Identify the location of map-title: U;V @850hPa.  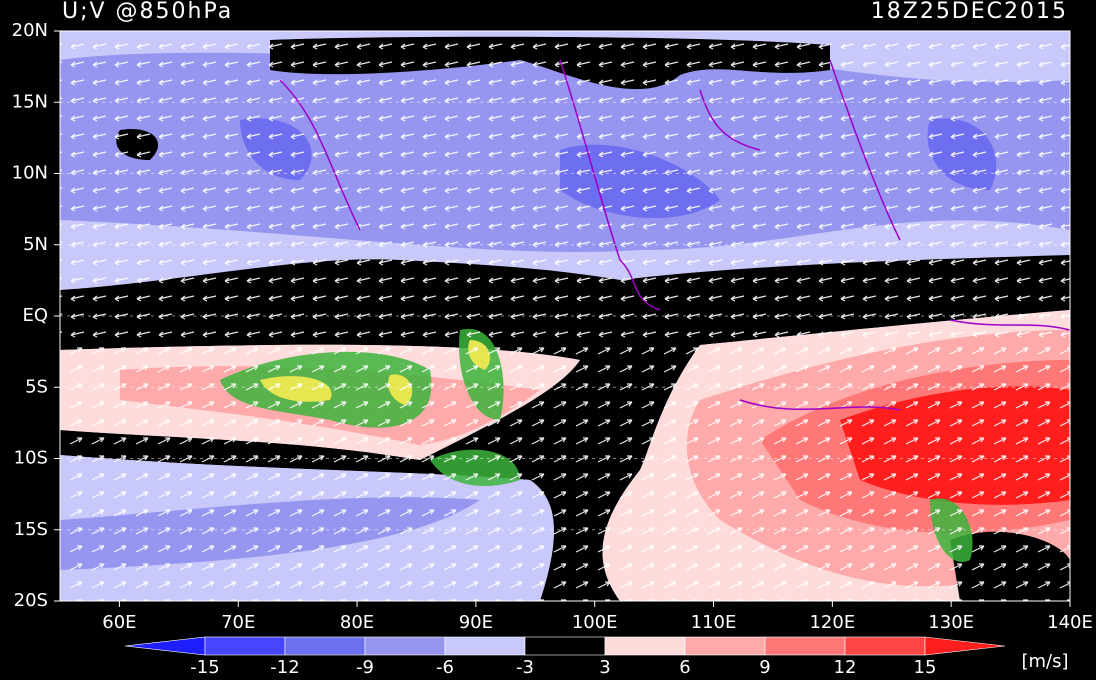
(147, 12).